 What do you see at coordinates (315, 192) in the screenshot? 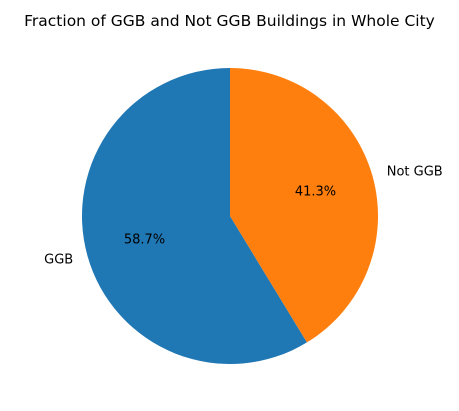
I see `pie-value-label: 41.3%` at bounding box center [315, 192].